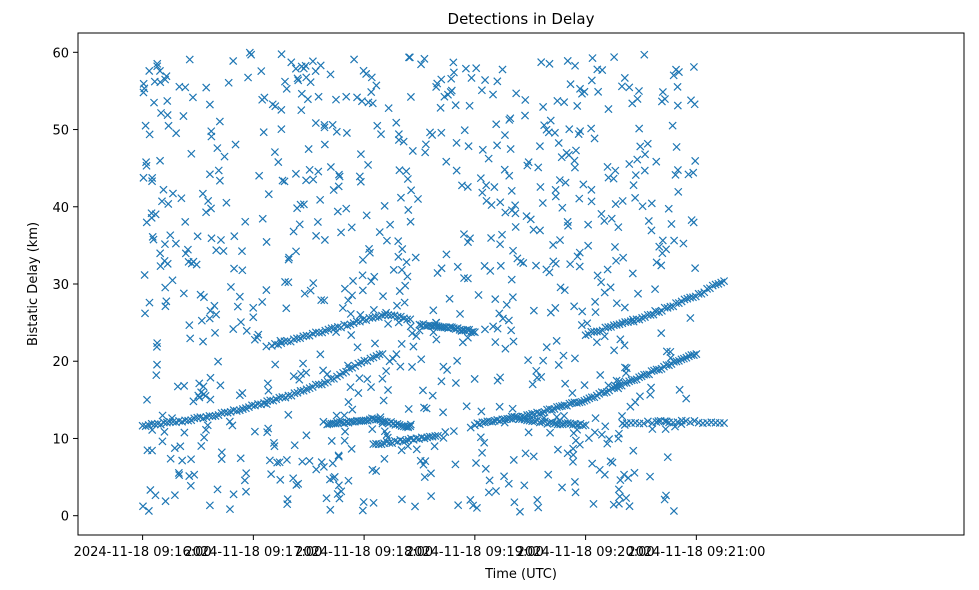 The width and height of the screenshot is (979, 590). Describe the element at coordinates (60, 131) in the screenshot. I see `y-tick-label: 50` at that location.